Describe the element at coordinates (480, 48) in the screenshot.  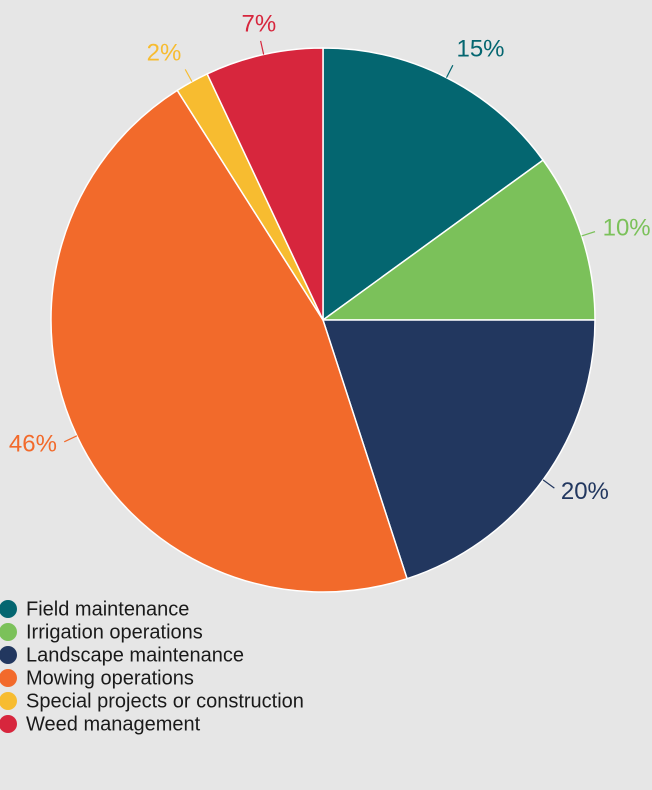
I see `data-label: 15%` at that location.